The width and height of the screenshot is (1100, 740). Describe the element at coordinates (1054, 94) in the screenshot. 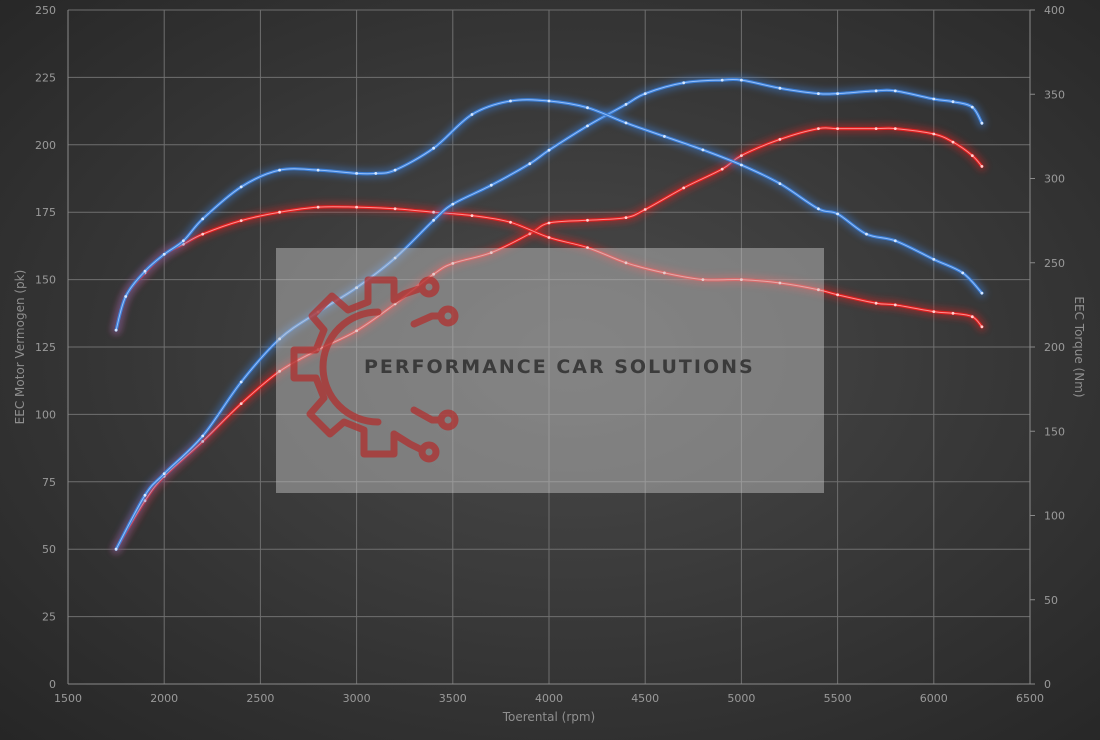

I see `y-right-tick-label: 350` at that location.